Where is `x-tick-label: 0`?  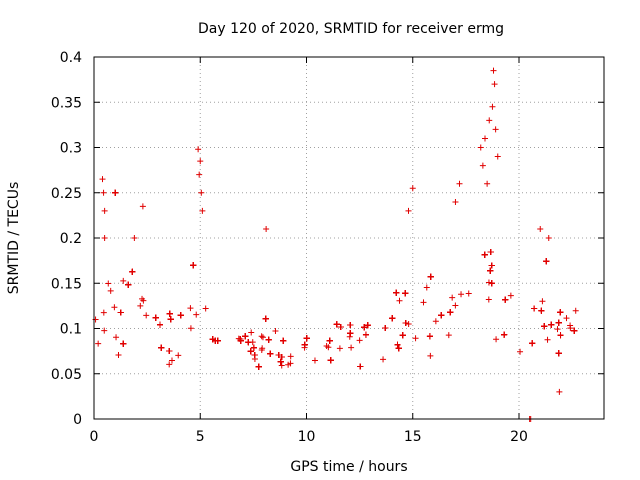 x-tick-label: 0 is located at coordinates (94, 437).